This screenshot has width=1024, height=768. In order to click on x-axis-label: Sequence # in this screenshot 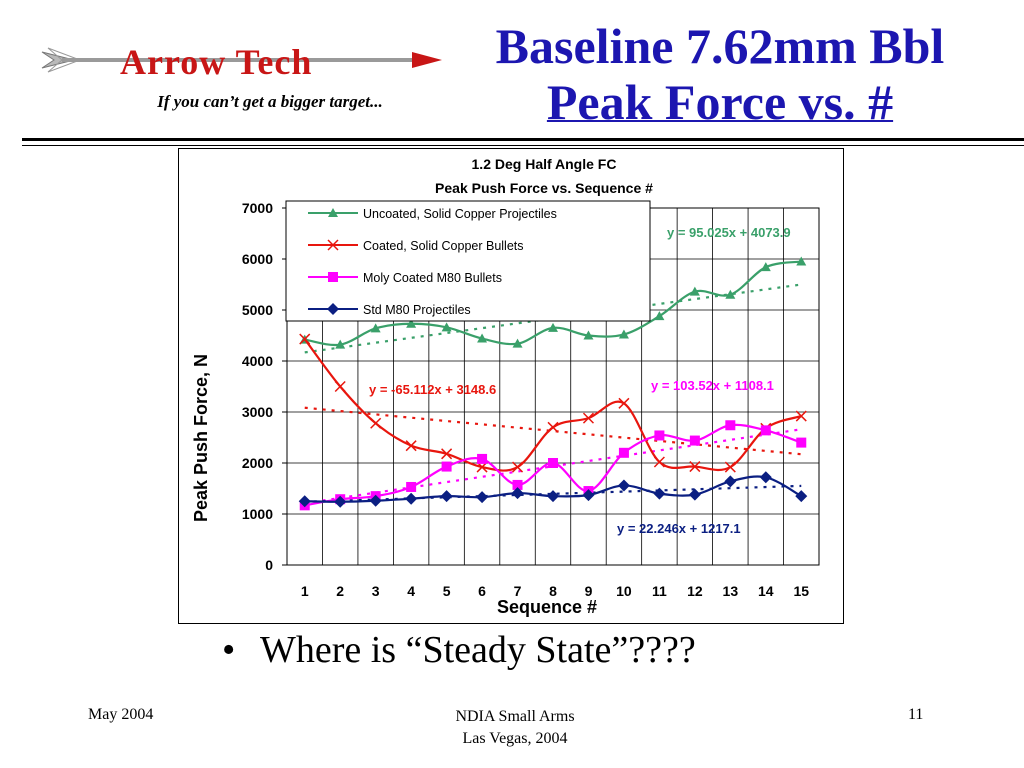, I will do `click(547, 607)`.